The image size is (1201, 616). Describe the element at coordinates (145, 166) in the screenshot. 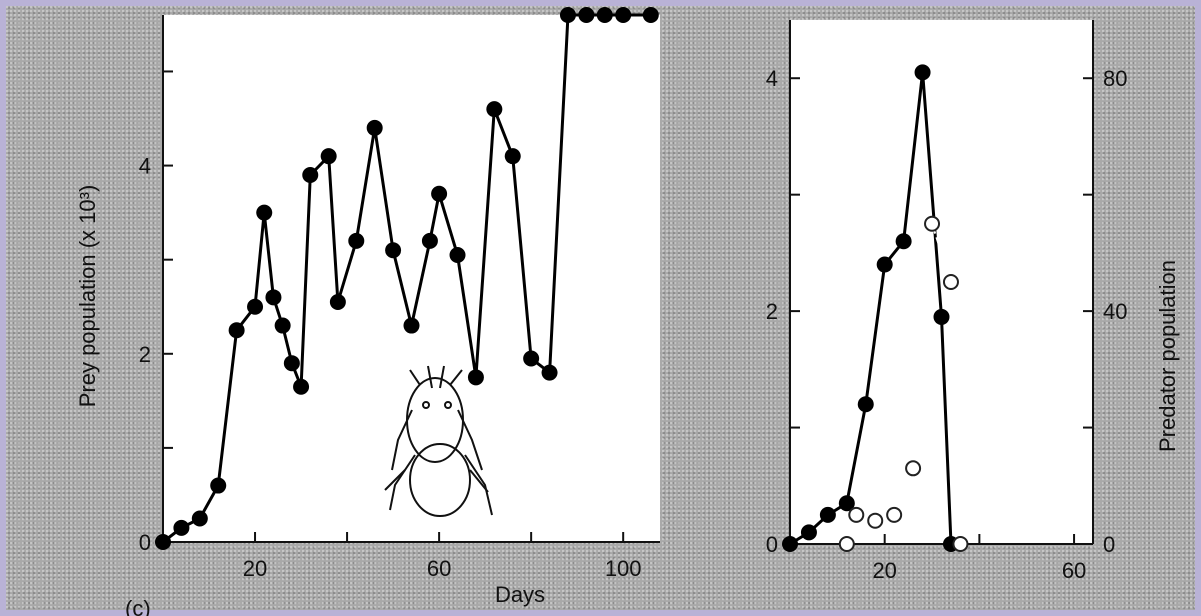

I see `left-y-tick-label: 4` at that location.